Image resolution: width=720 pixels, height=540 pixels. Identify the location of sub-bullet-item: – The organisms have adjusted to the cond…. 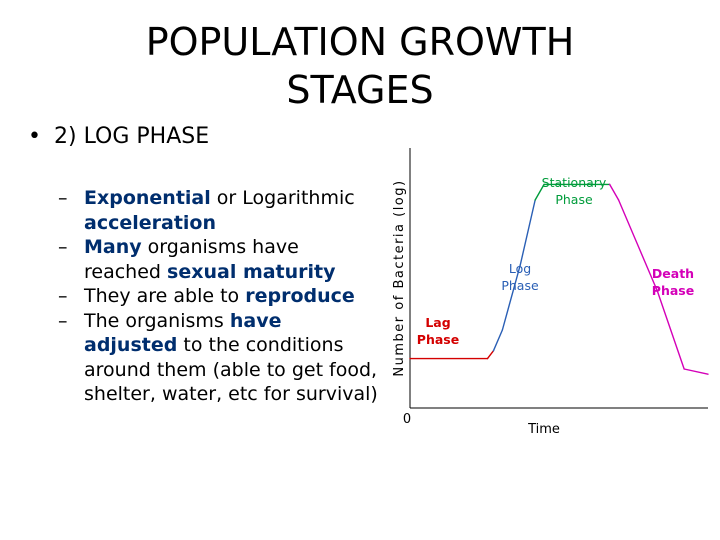
(218, 358).